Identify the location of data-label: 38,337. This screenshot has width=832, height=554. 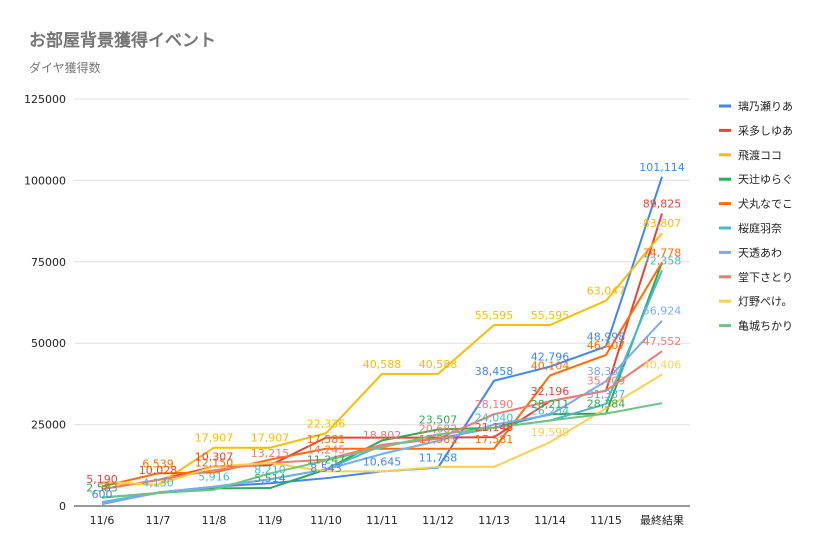
(606, 371).